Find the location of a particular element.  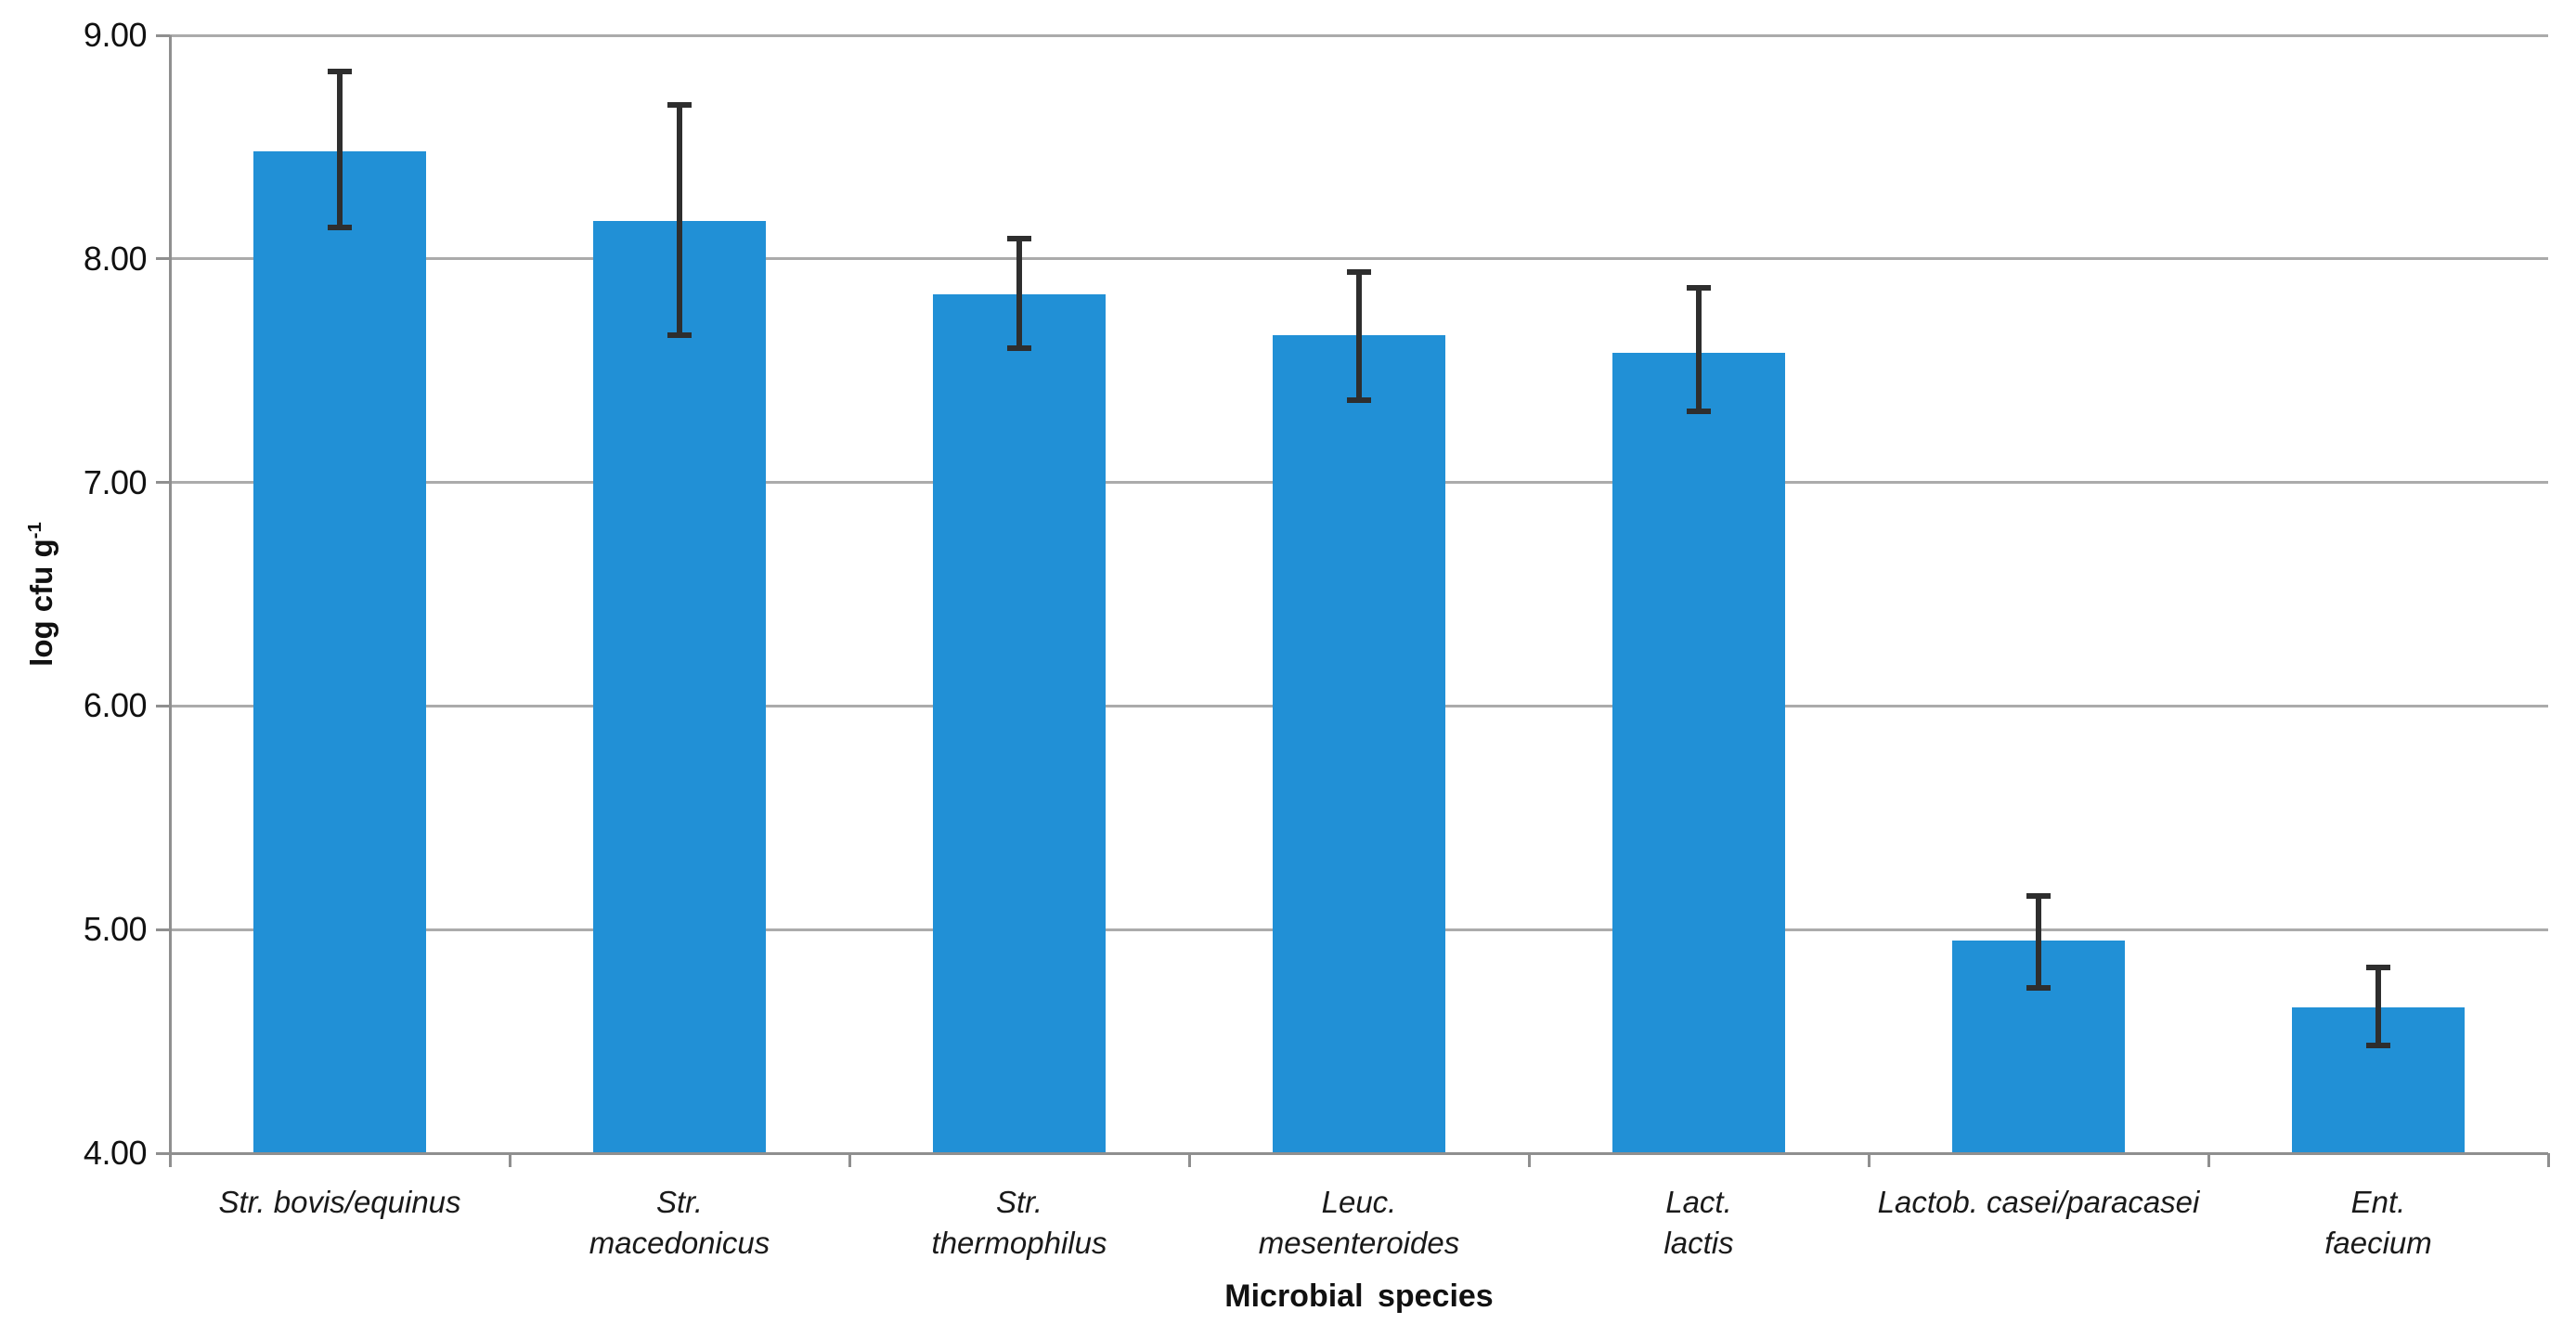

y-tick-label-4.00: 4.00 is located at coordinates (115, 1153).